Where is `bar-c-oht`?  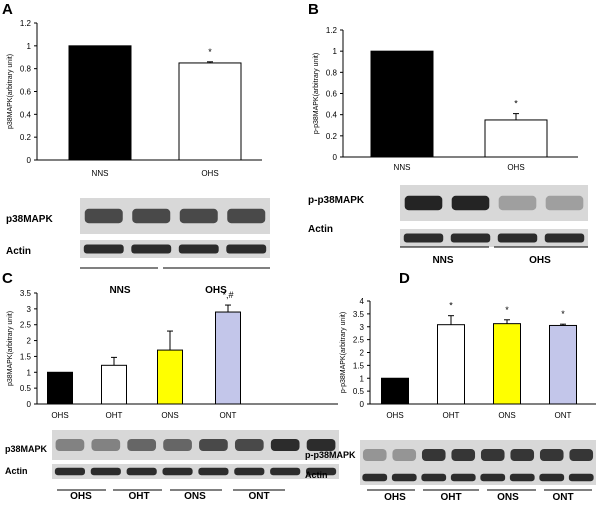 bar-c-oht is located at coordinates (114, 384).